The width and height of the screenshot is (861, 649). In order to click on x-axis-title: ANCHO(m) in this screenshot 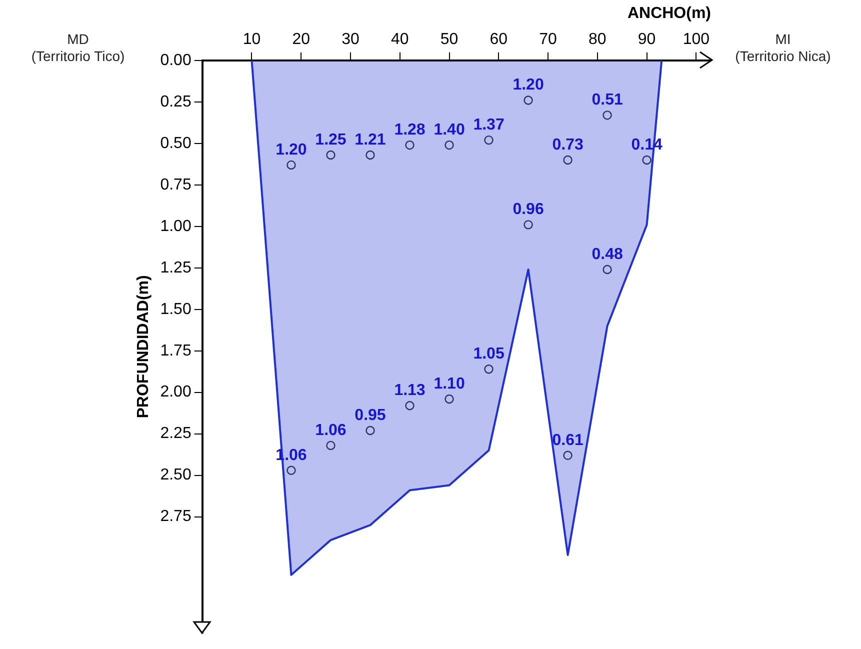, I will do `click(669, 13)`.